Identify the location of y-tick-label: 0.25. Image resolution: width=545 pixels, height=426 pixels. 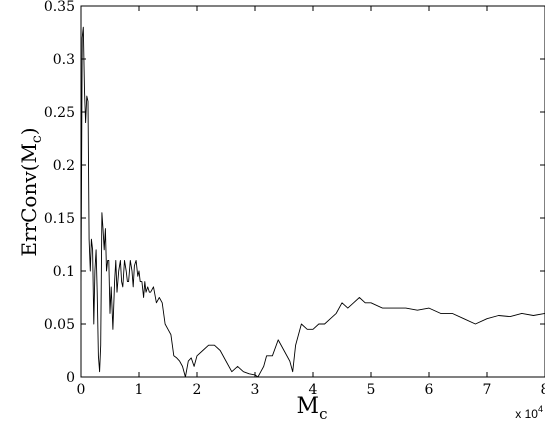
(59, 113).